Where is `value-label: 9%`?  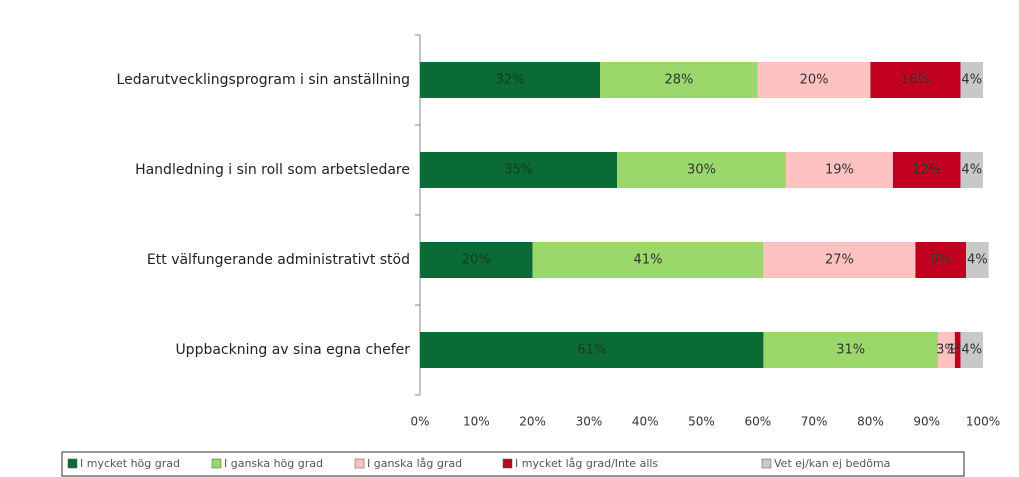 value-label: 9% is located at coordinates (940, 260).